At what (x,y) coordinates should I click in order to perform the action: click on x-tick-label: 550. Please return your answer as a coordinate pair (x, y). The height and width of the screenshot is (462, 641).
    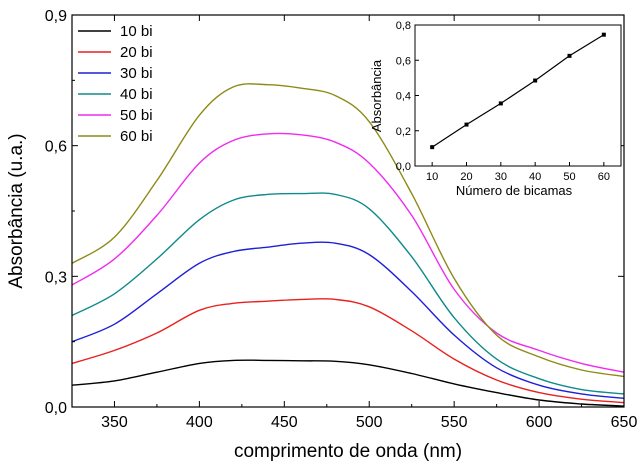
    Looking at the image, I should click on (454, 422).